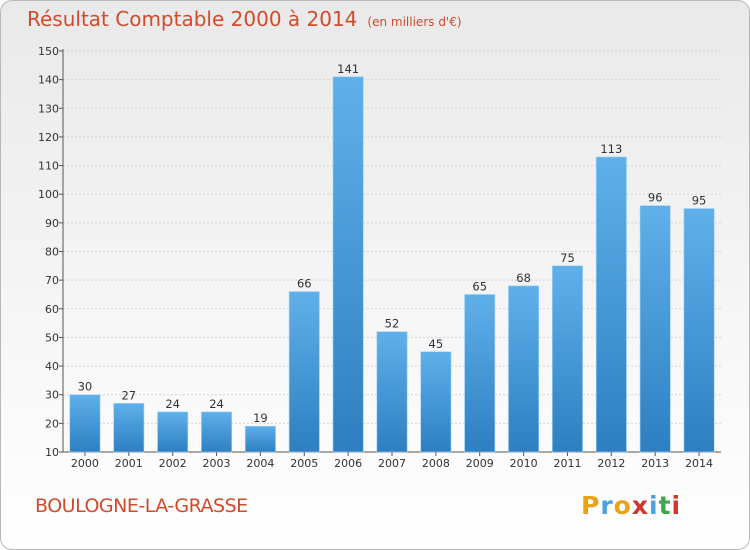 This screenshot has height=550, width=750. I want to click on y-tick-label: 90, so click(52, 223).